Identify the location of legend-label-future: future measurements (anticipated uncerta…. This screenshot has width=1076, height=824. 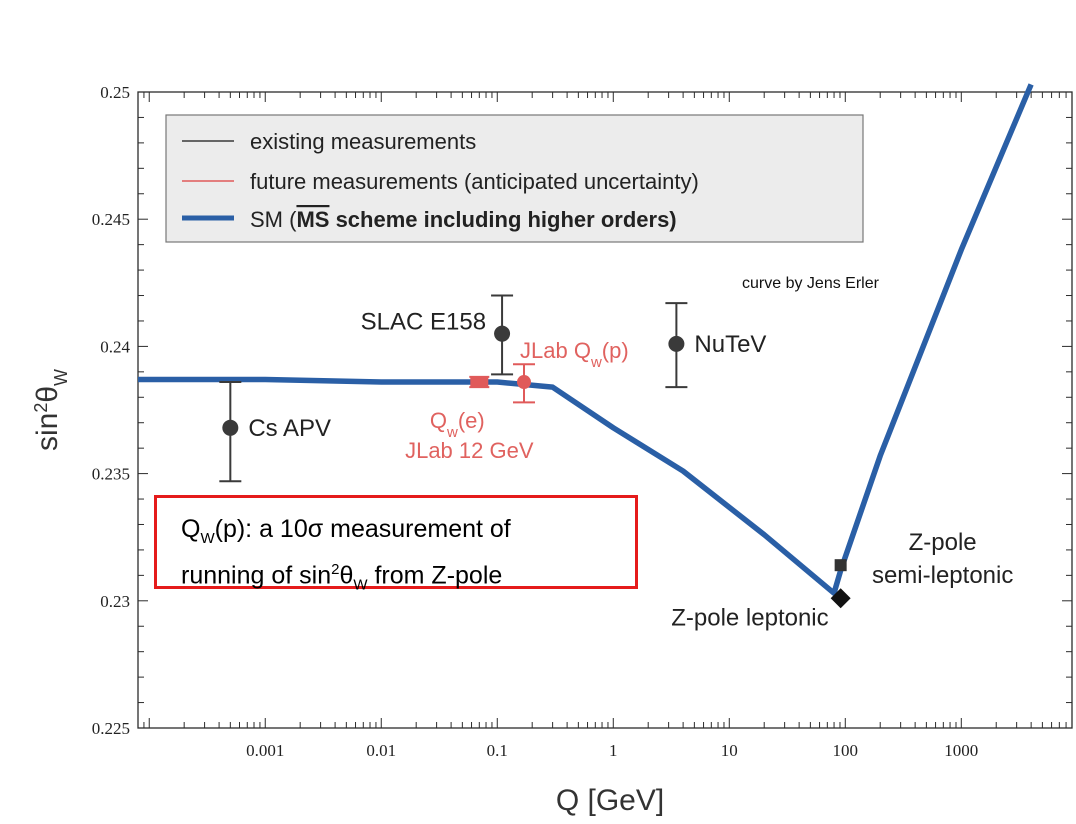
(474, 181).